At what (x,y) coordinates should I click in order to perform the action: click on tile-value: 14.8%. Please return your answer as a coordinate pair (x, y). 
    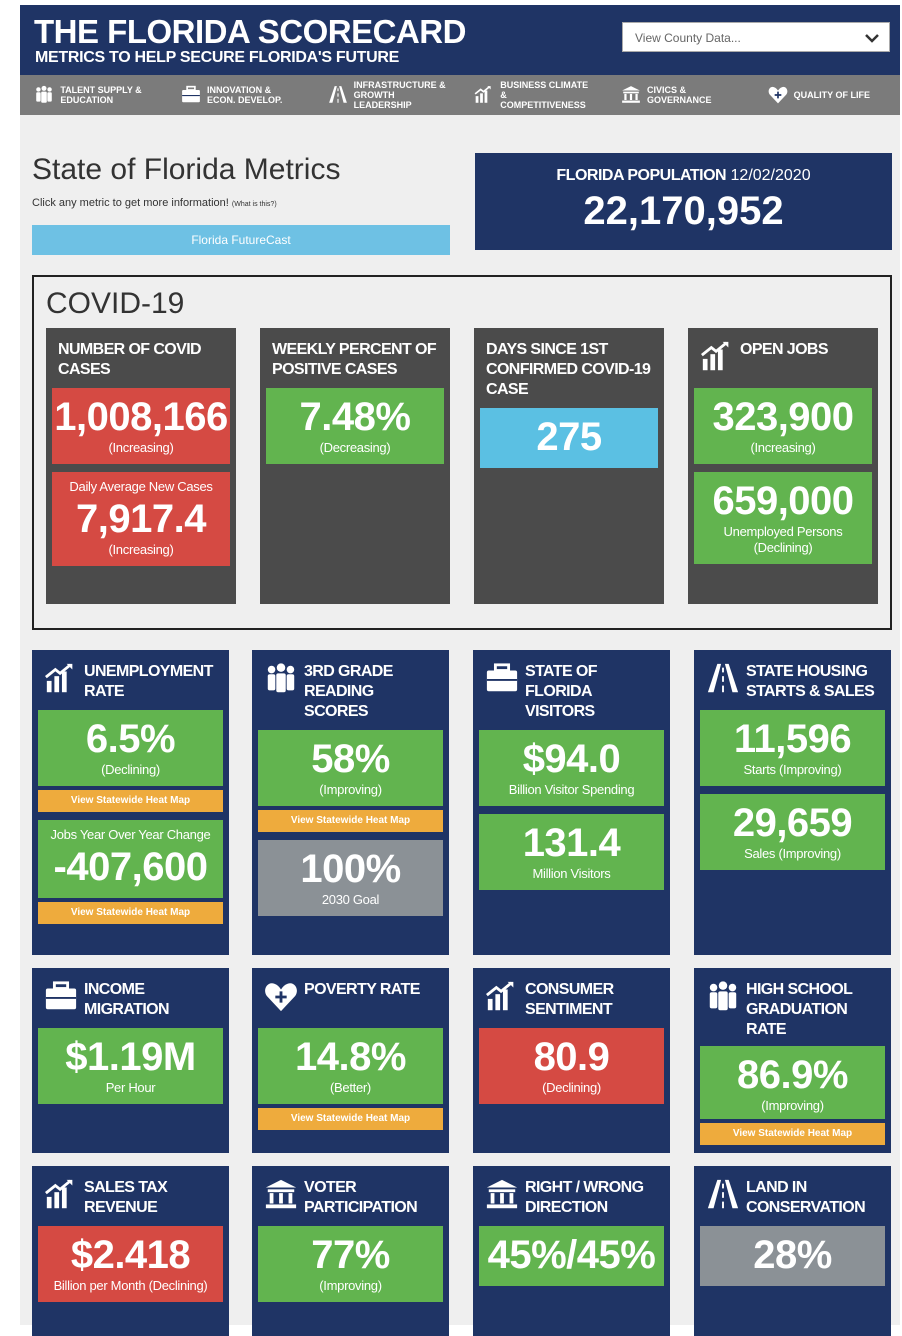
    Looking at the image, I should click on (350, 1057).